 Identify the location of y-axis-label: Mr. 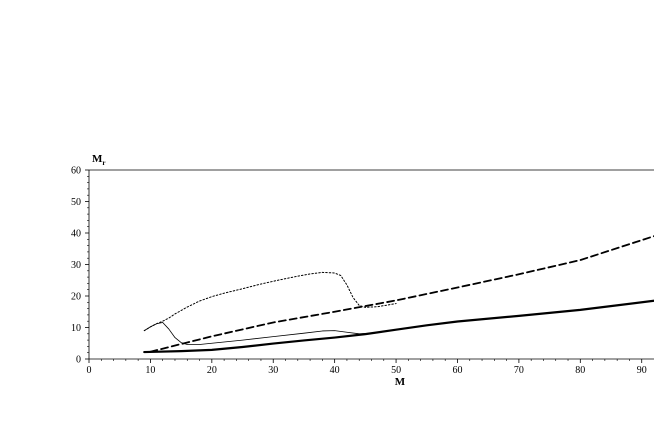
(99, 160).